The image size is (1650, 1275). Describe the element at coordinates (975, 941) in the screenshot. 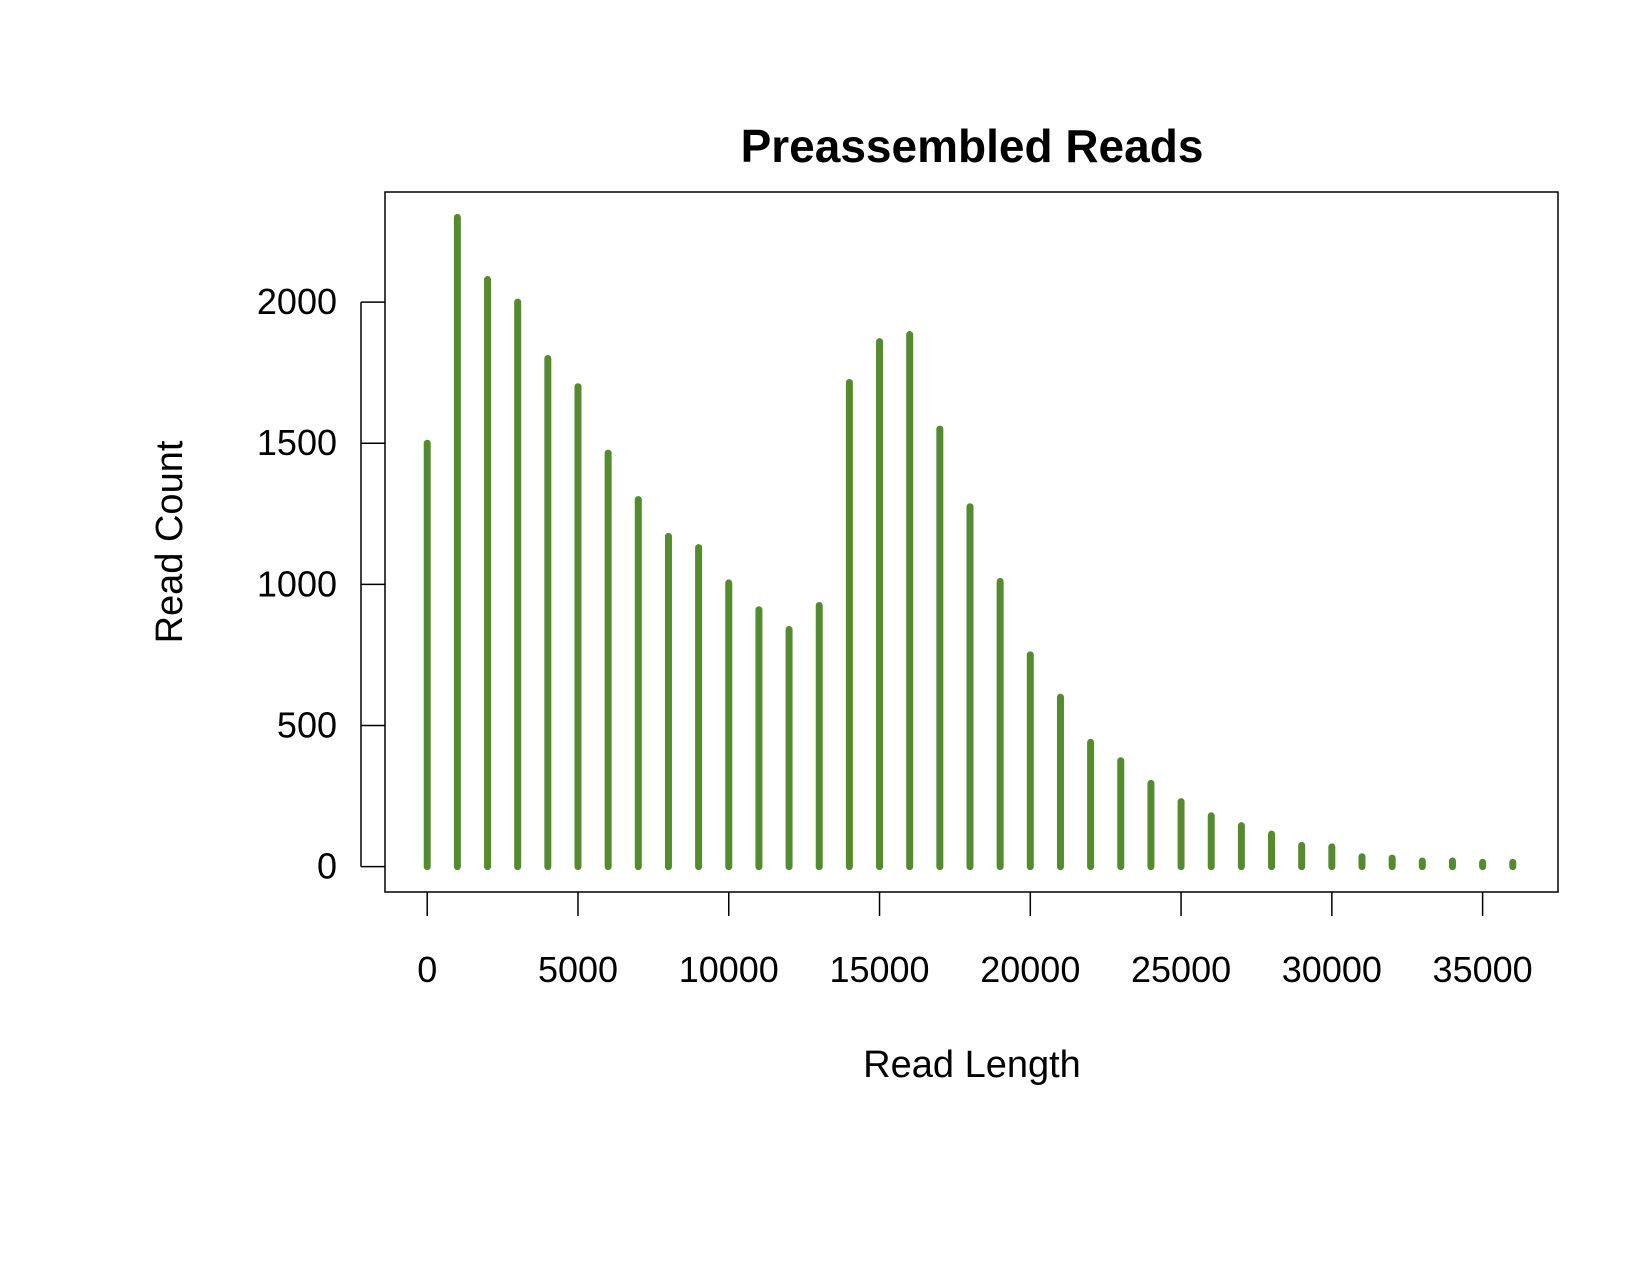

I see `x-axis: 0 5000 10000 15000 20000 25000 30000 35000` at that location.